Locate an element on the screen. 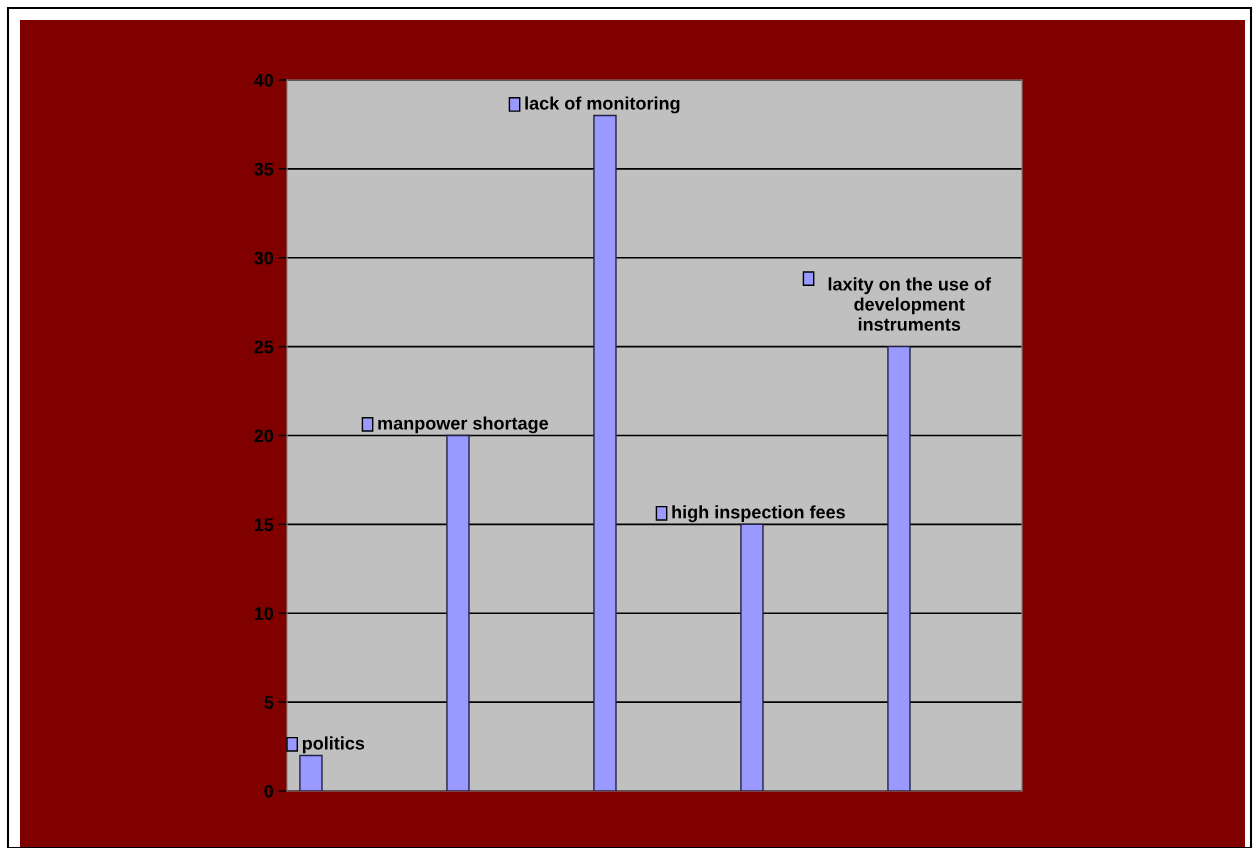  y-tick-label: 0 is located at coordinates (269, 791).